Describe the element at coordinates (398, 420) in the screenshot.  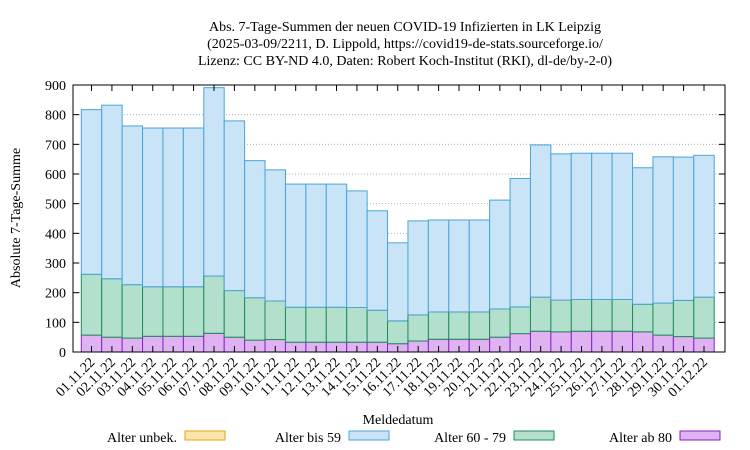
I see `x-axis-label: Meldedatum` at that location.